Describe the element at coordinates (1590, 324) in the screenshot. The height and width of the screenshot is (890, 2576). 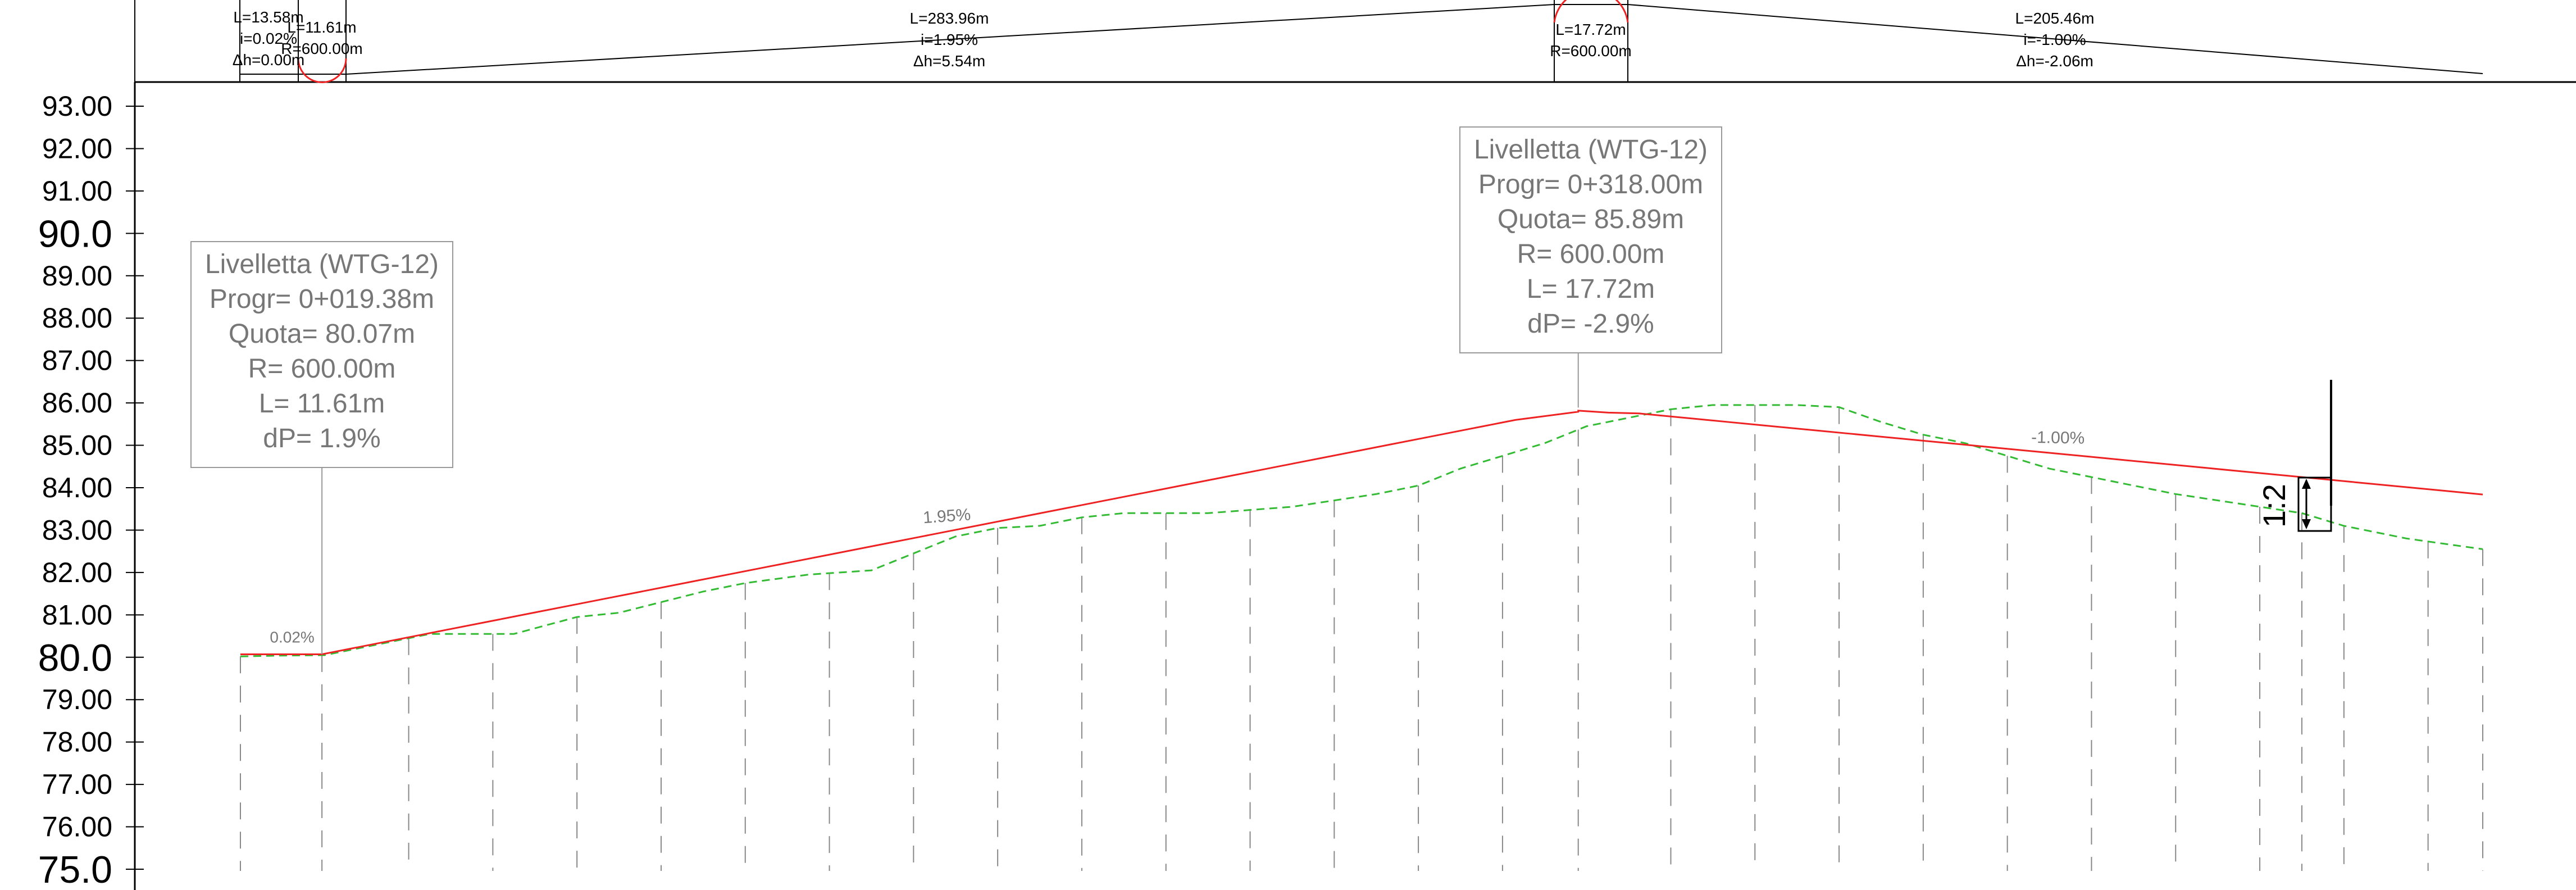
I see `callout-delta-slope: dP= -2.9%` at that location.